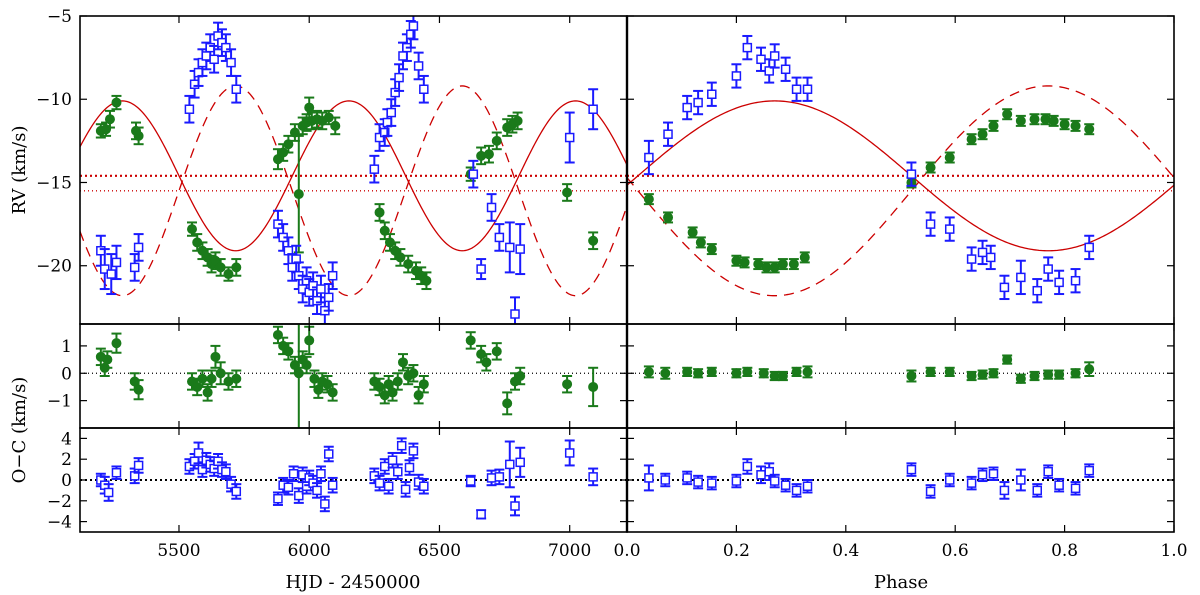 The height and width of the screenshot is (595, 1200). Describe the element at coordinates (352, 582) in the screenshot. I see `time-xlabel: HJD - 2450000` at that location.